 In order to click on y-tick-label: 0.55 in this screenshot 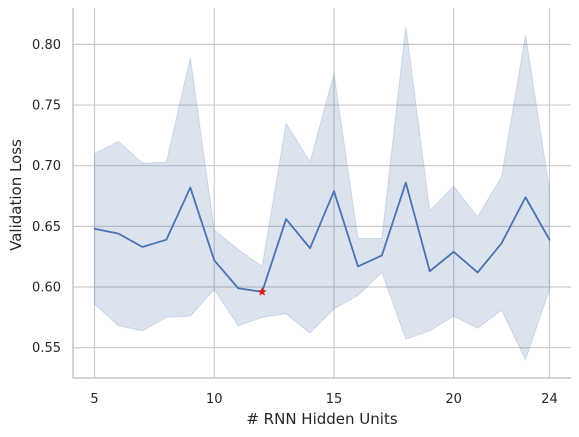, I will do `click(46, 348)`.